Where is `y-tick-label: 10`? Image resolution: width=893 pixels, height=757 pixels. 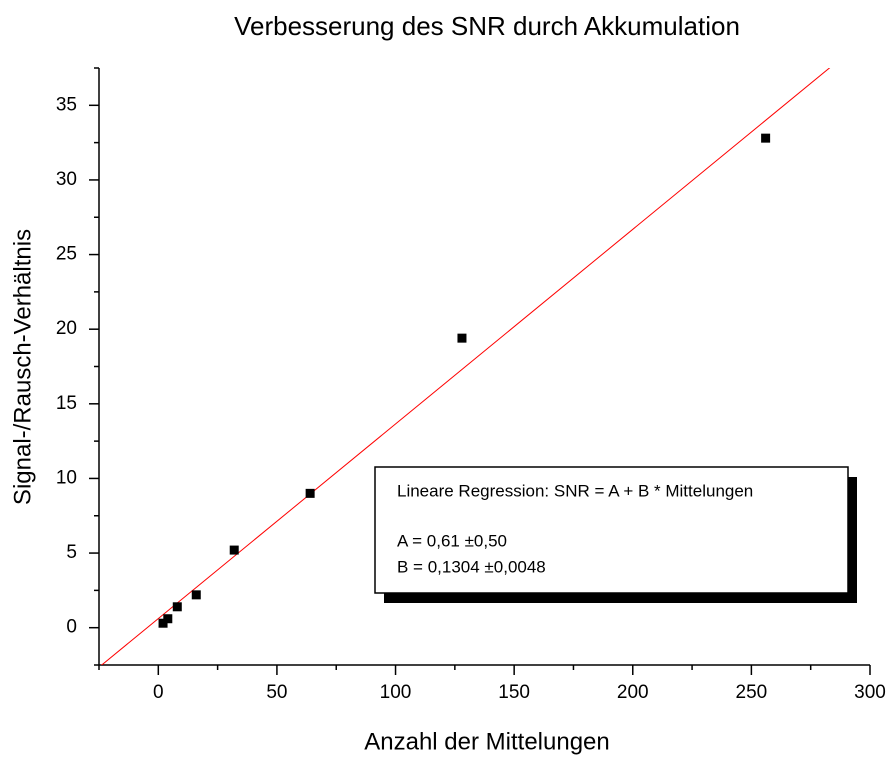
y-tick-label: 10 is located at coordinates (66, 477).